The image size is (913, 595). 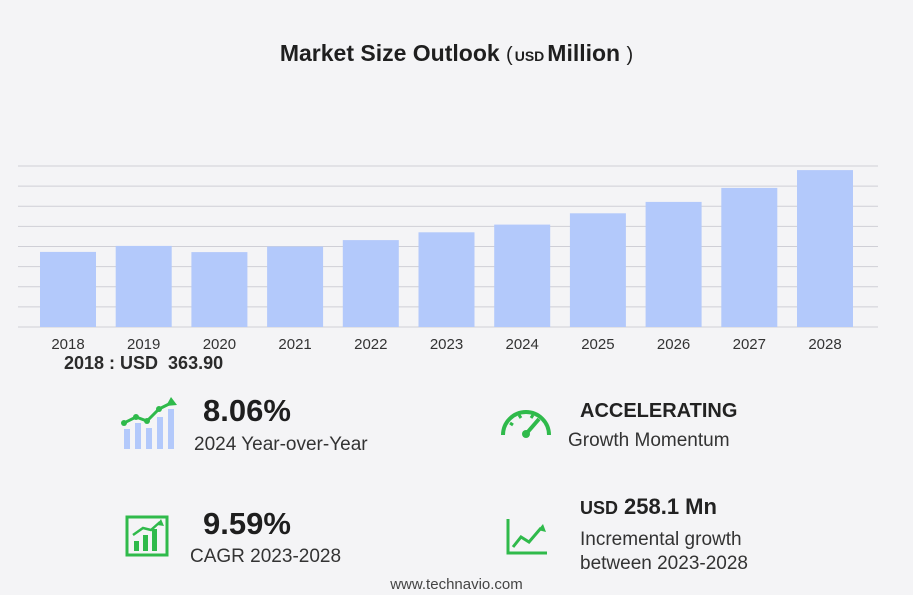 I want to click on bar-2028, so click(x=825, y=248).